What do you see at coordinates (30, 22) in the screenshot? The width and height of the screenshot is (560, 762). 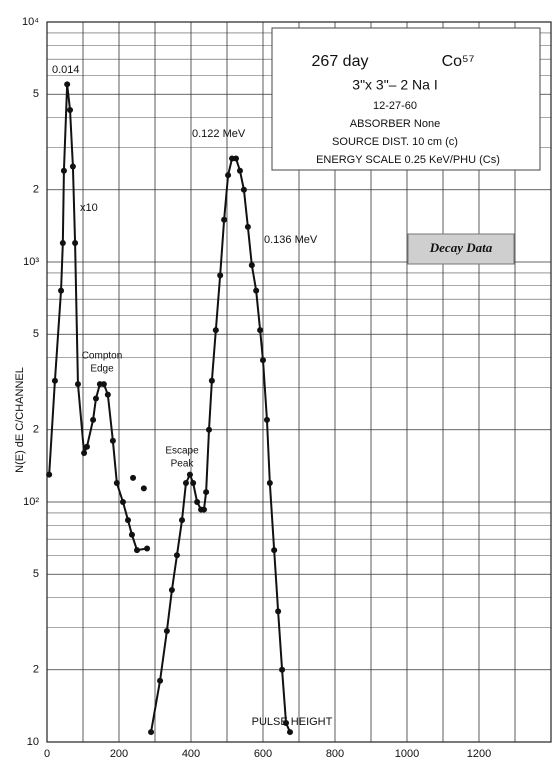 I see `y-tick-label: 10⁴` at bounding box center [30, 22].